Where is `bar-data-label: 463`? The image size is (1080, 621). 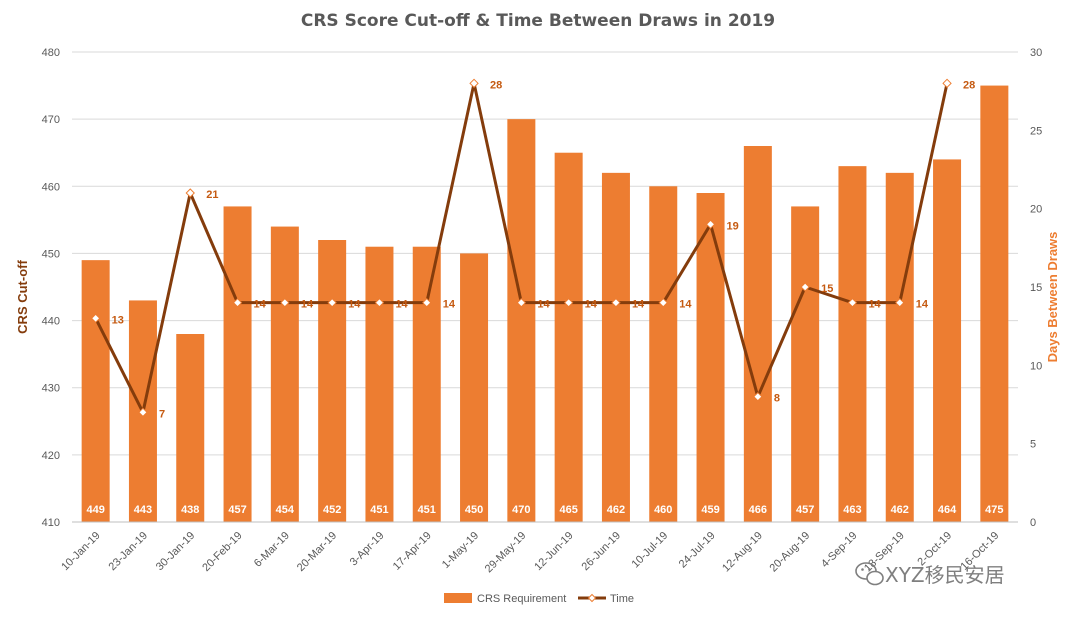 bar-data-label: 463 is located at coordinates (852, 510).